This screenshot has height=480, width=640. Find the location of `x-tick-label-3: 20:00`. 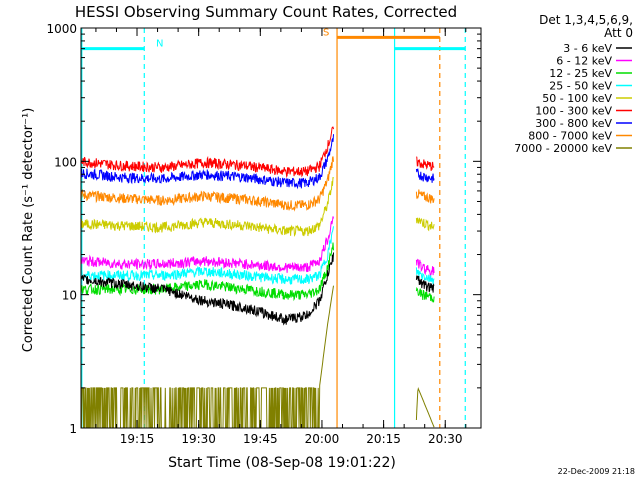

x-tick-label-3: 20:00 is located at coordinates (322, 439).